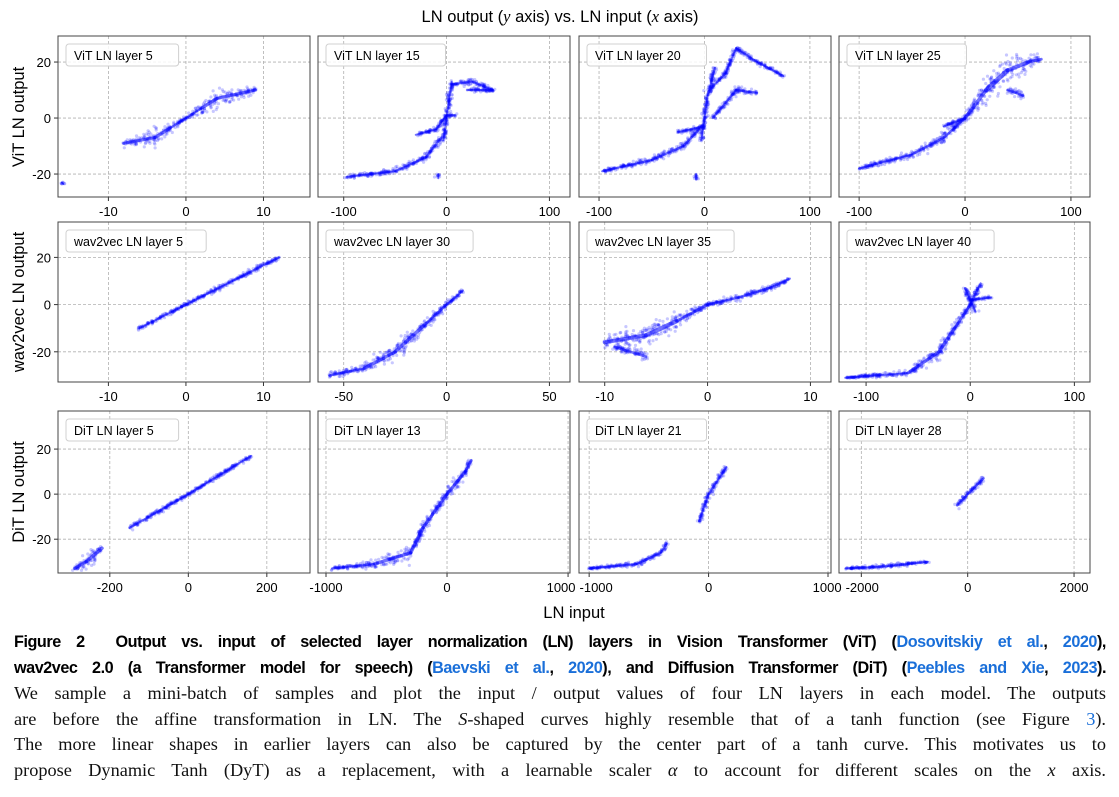  I want to click on x-tick-label: -10, so click(604, 396).